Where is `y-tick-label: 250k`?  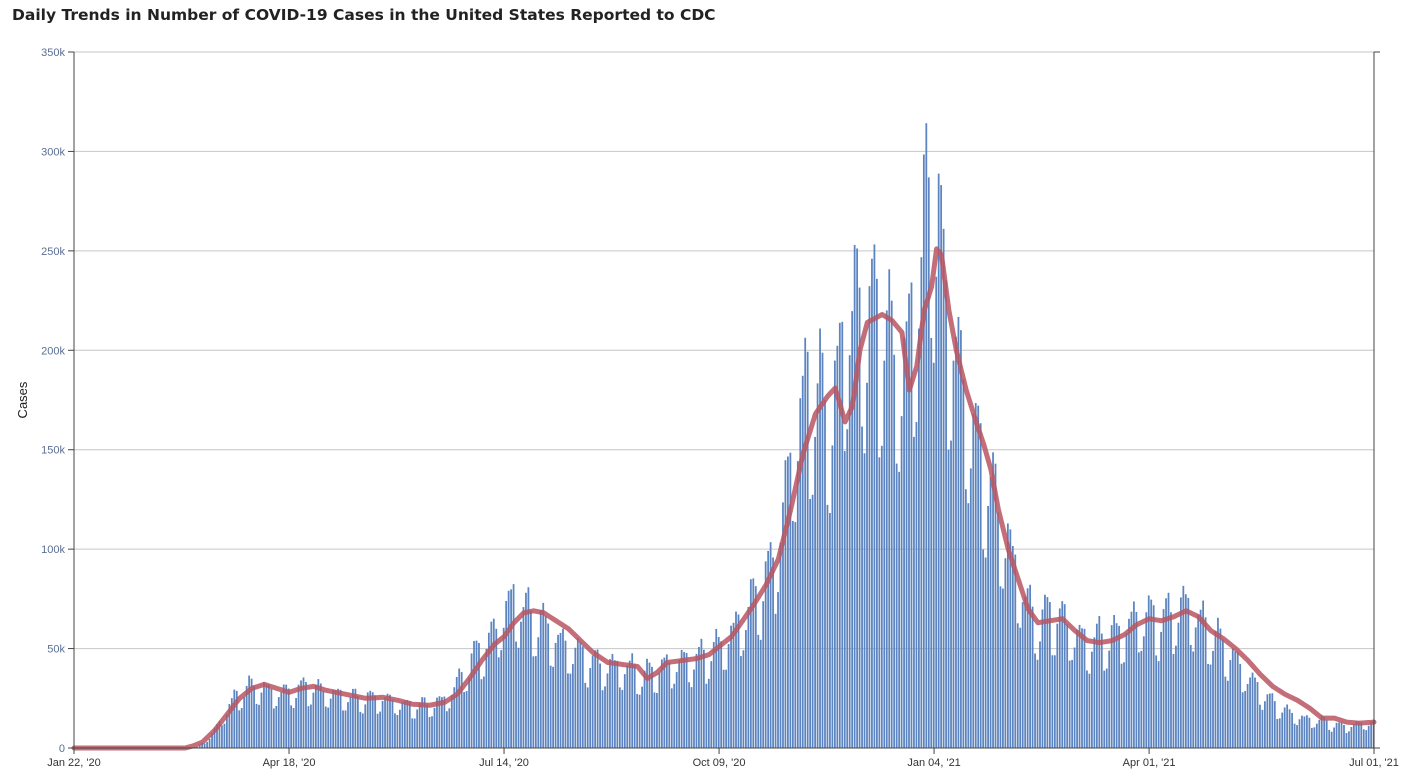
y-tick-label: 250k is located at coordinates (53, 252).